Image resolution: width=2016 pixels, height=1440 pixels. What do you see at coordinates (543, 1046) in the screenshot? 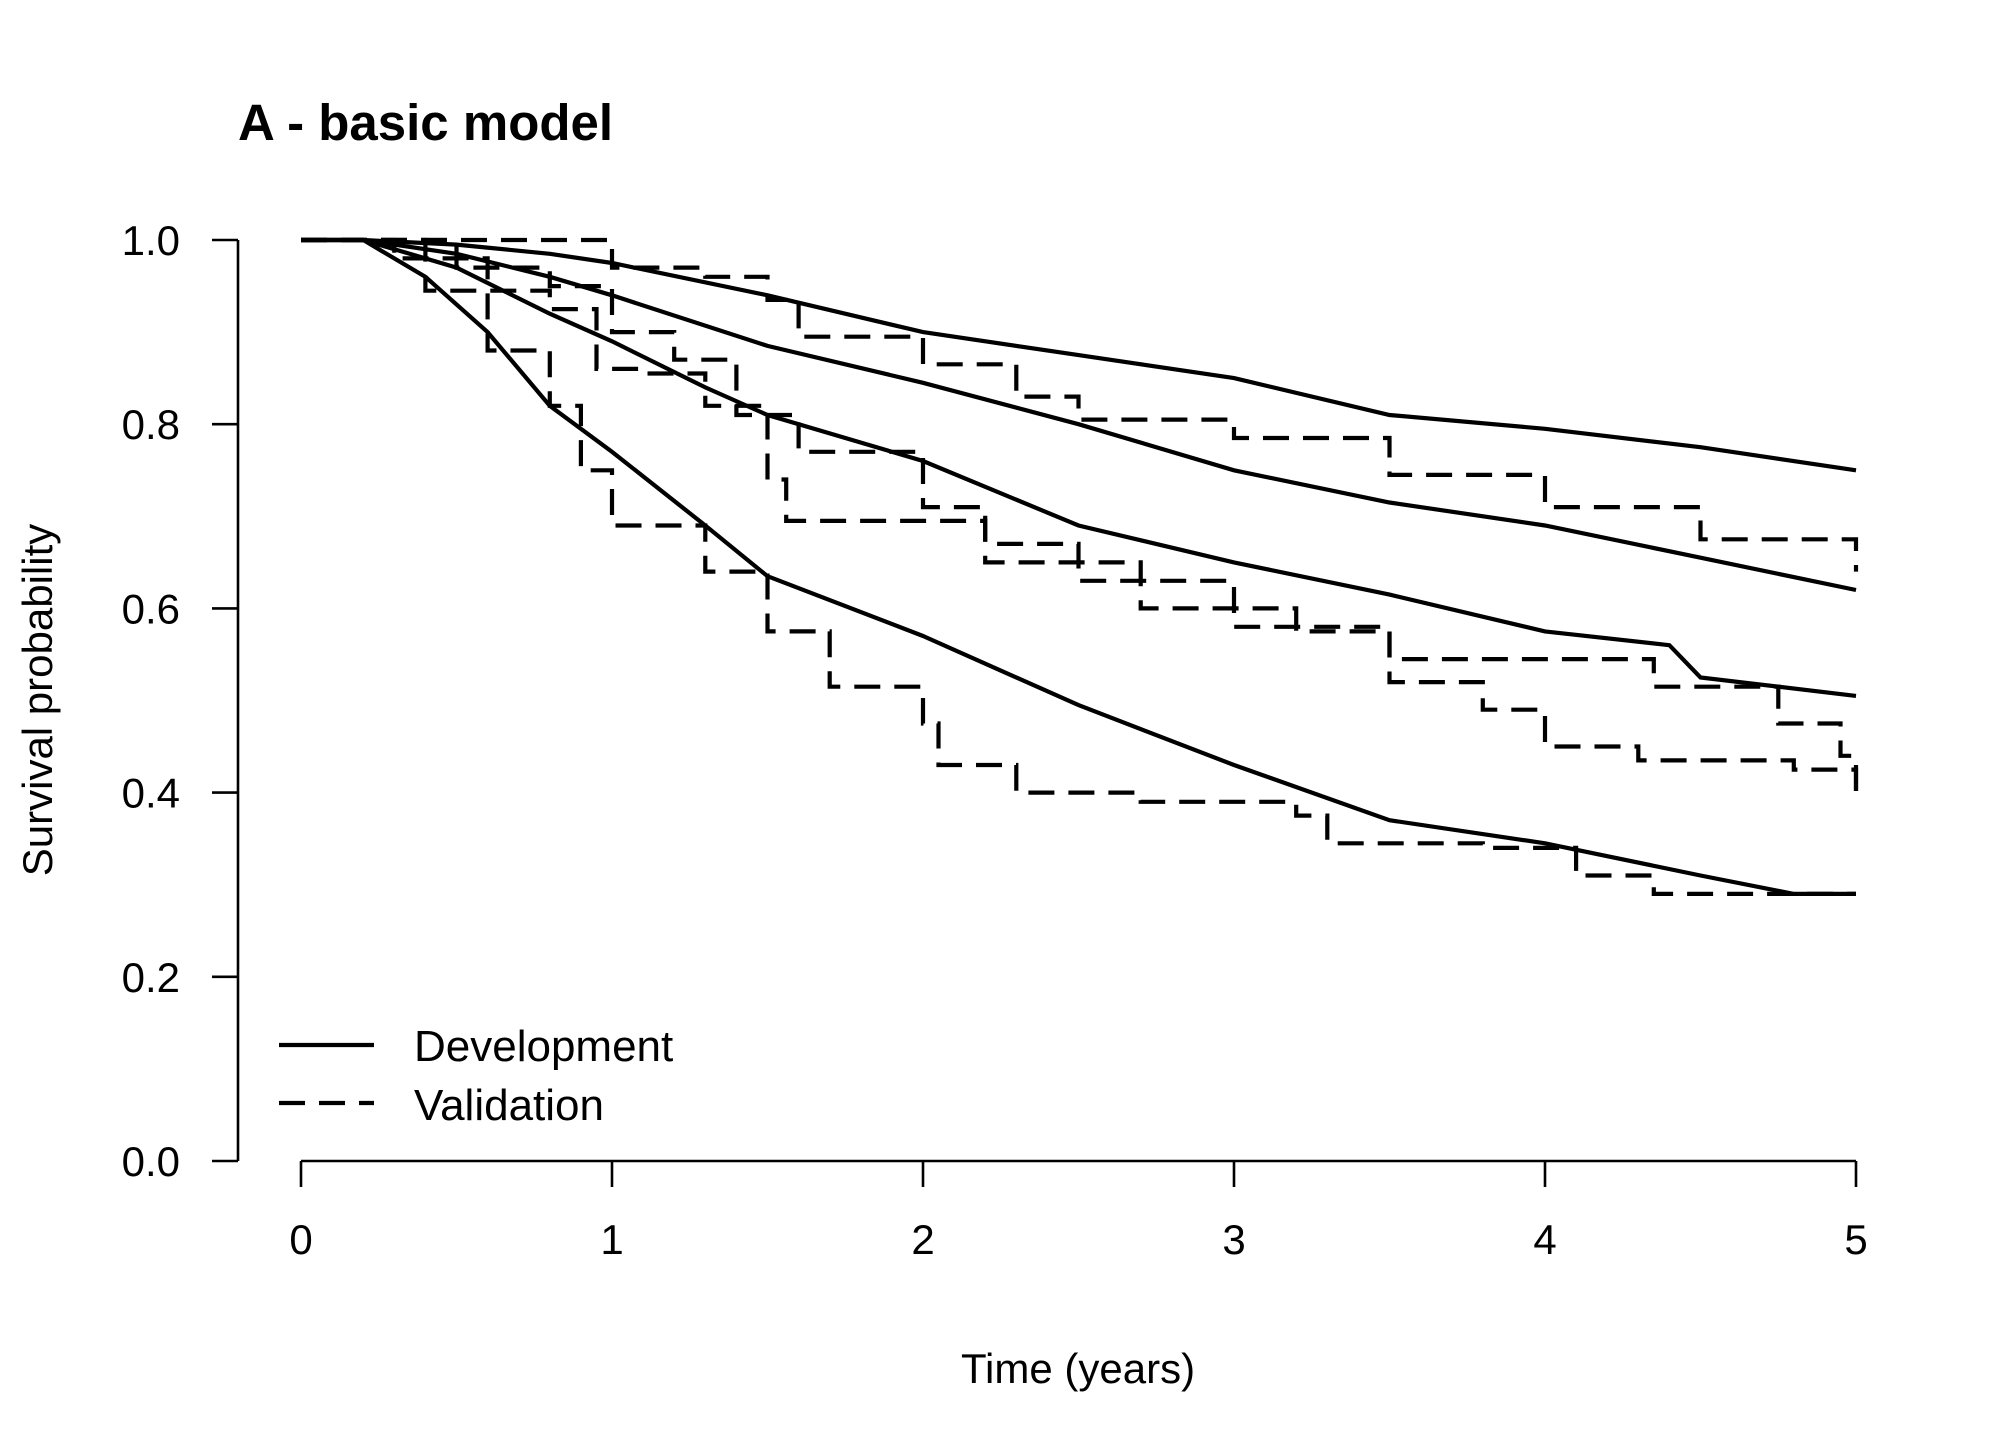
I see `legend-label-development: Development` at bounding box center [543, 1046].